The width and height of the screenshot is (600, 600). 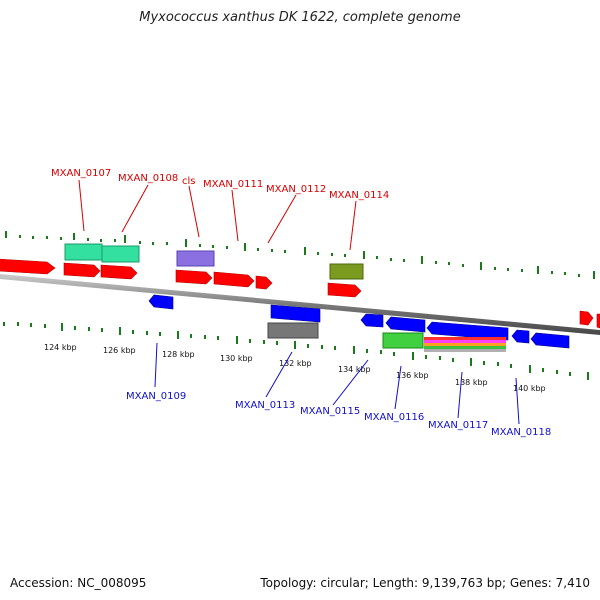 I want to click on scale-label: 136 kbp, so click(x=412, y=375).